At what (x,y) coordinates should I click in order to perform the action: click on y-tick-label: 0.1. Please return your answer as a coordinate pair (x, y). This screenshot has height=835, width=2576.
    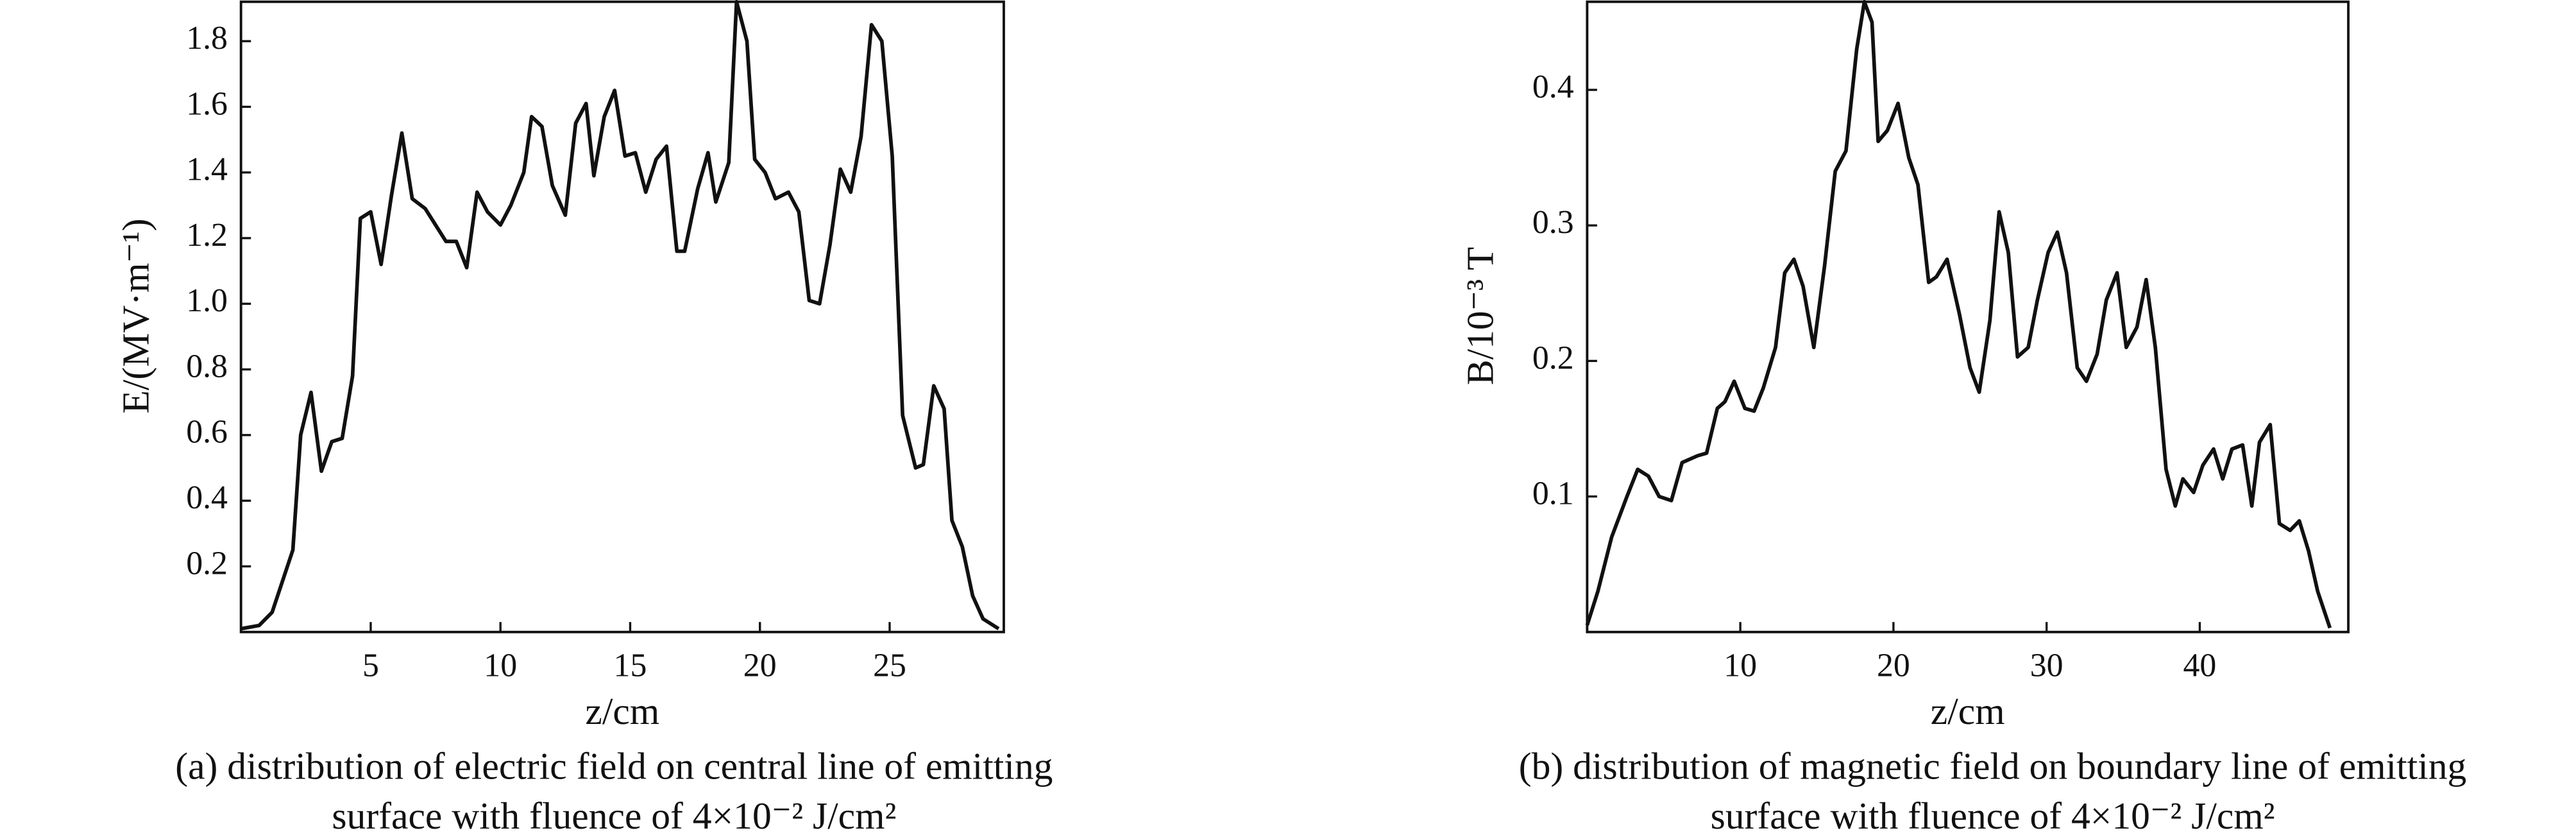
    Looking at the image, I should click on (1553, 493).